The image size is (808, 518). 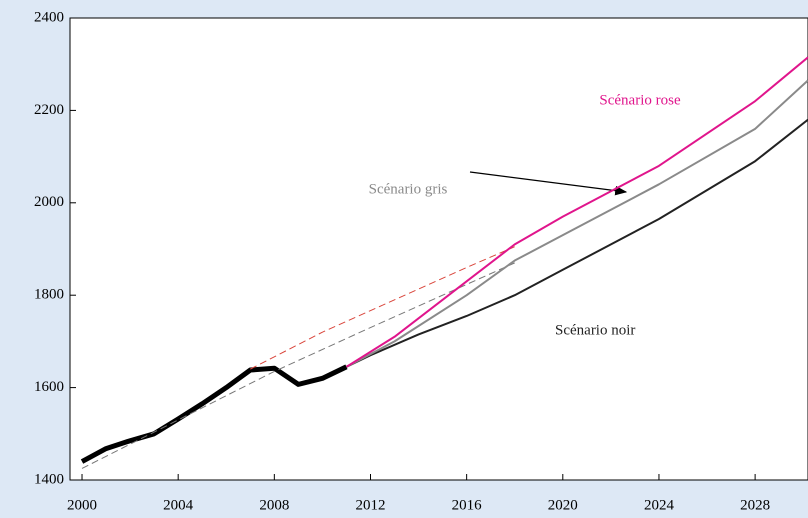 What do you see at coordinates (49, 17) in the screenshot?
I see `y-tick-label: 2400` at bounding box center [49, 17].